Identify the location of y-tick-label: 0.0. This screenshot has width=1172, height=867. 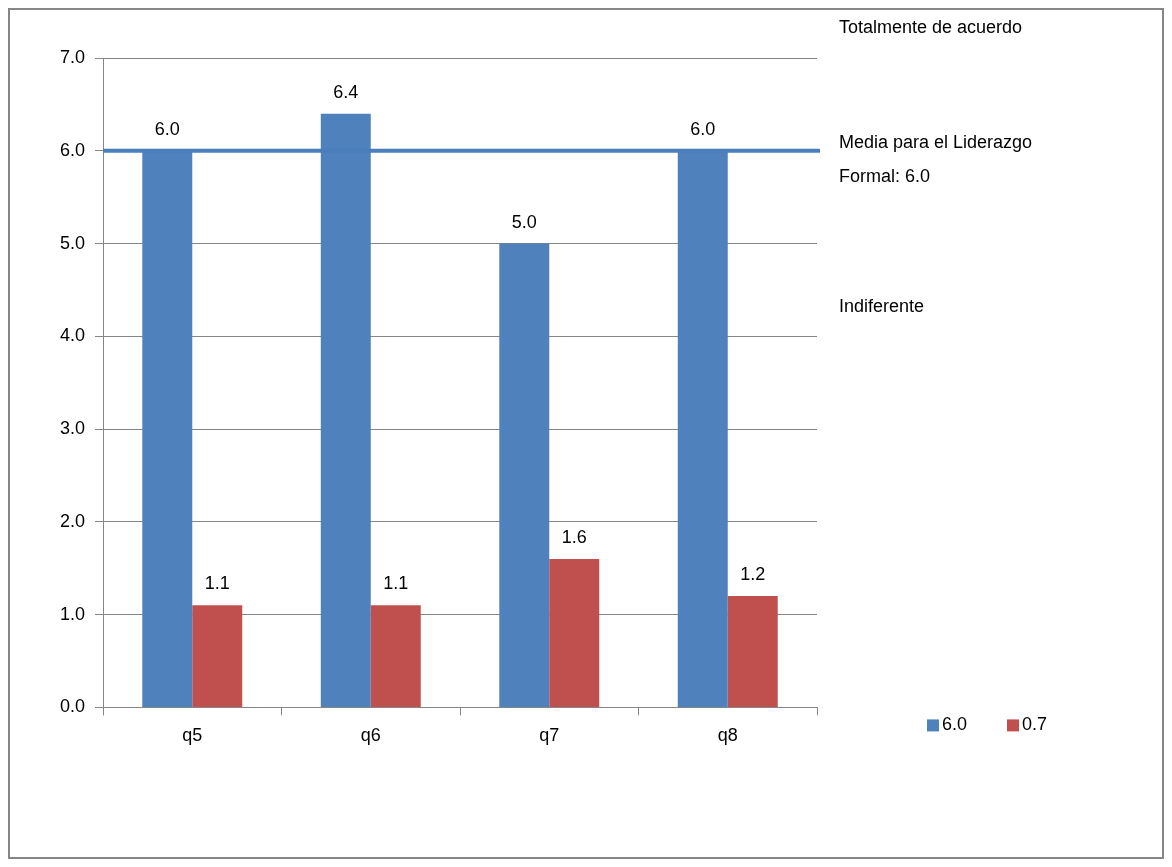
(72, 706).